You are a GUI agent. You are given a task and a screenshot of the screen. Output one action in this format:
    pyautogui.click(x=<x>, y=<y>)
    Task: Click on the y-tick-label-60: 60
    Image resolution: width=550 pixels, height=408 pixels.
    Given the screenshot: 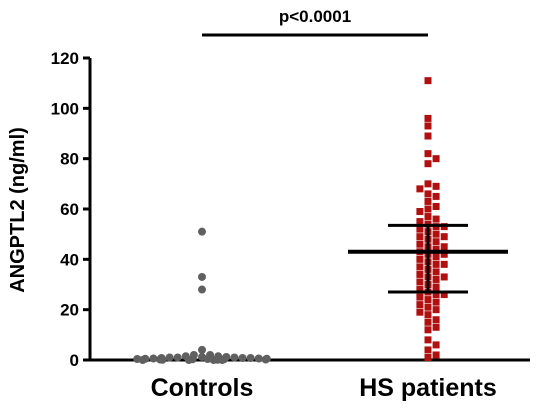 What is the action you would take?
    pyautogui.click(x=69, y=209)
    